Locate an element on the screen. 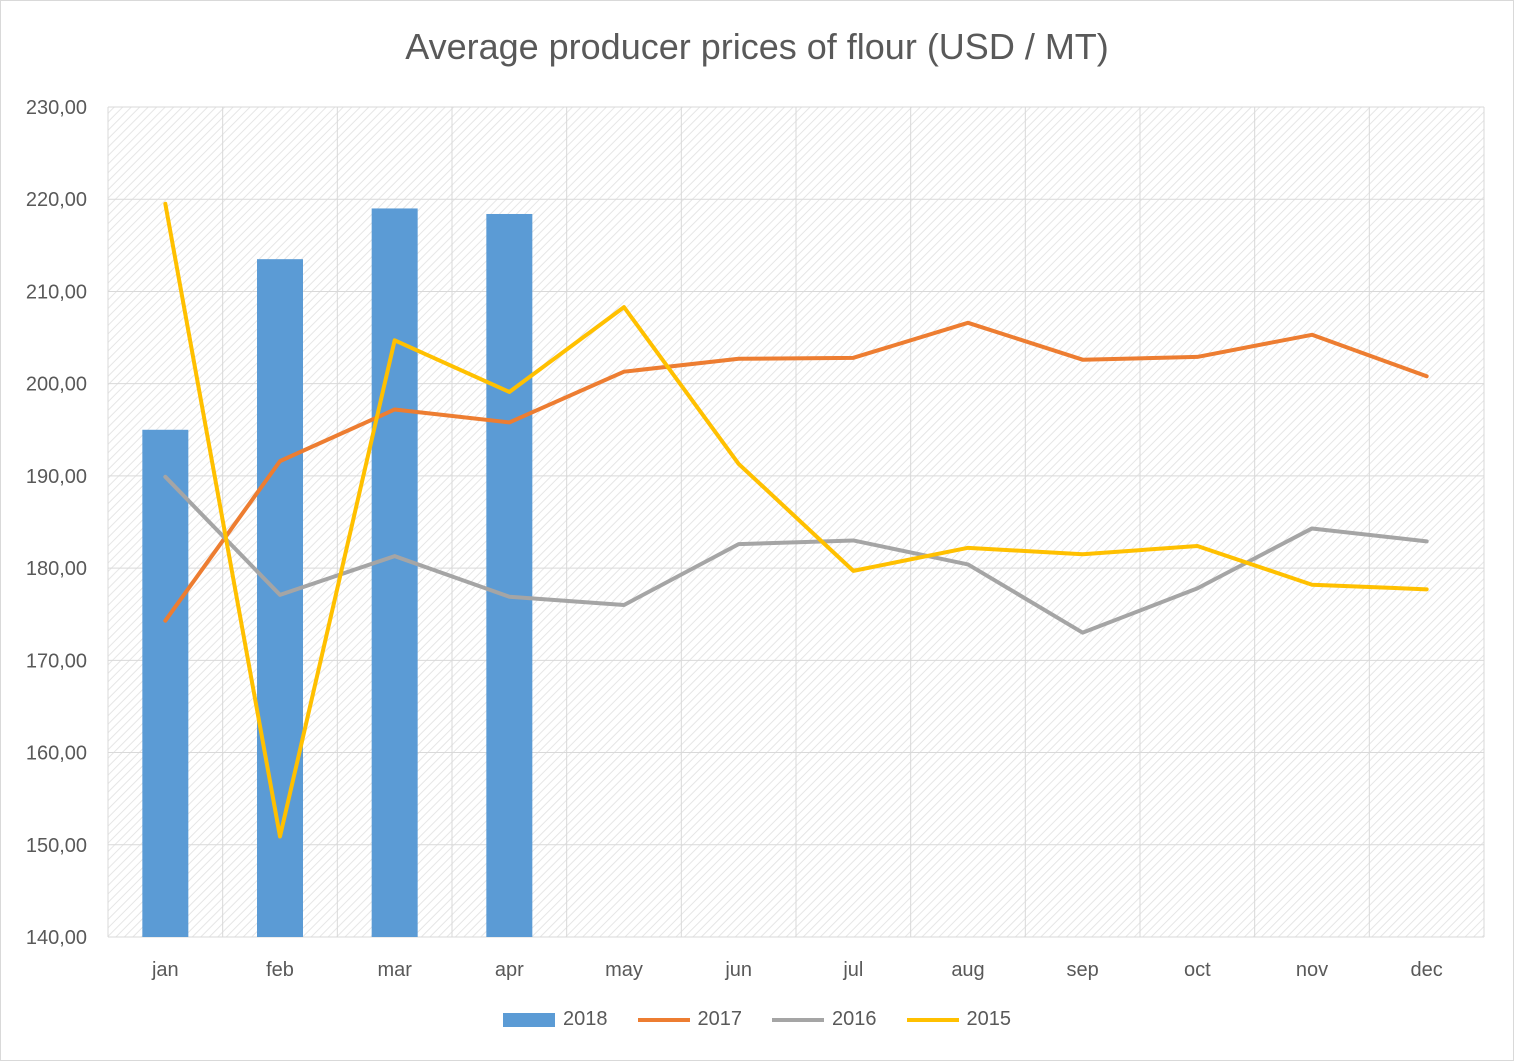  x-tick-label: apr is located at coordinates (509, 970).